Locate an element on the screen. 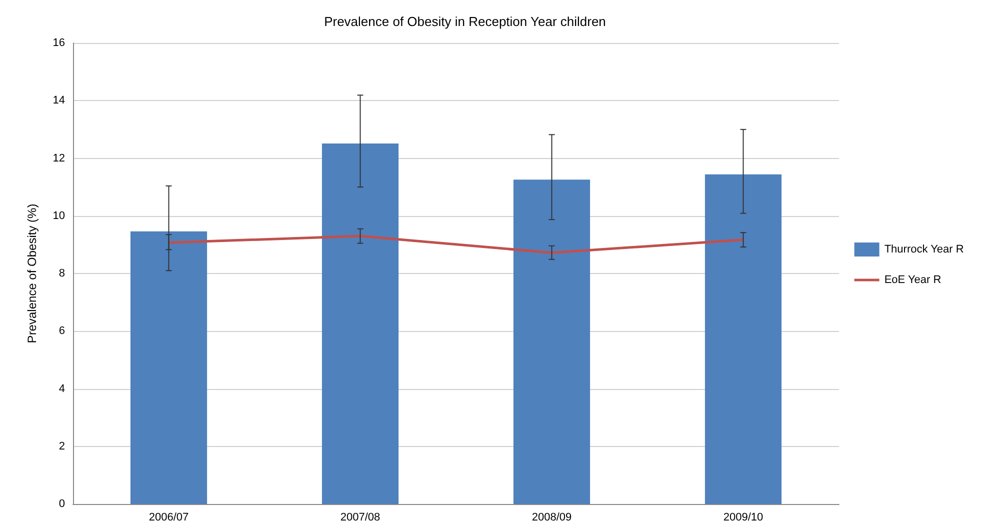 This screenshot has width=989, height=528. legend-label: EoE Year R is located at coordinates (913, 280).